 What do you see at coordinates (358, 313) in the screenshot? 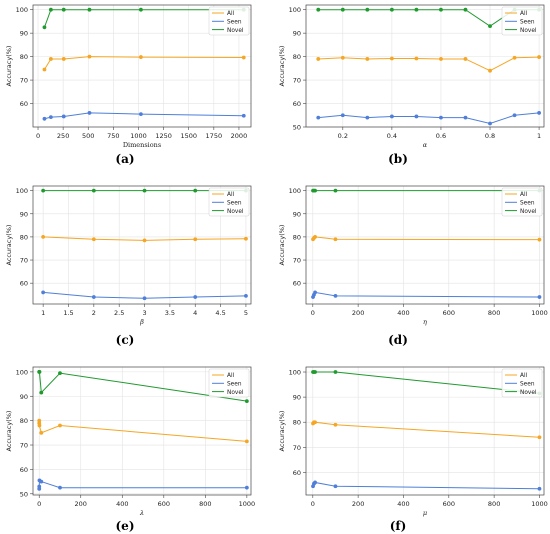
I see `x-tick-label: 200` at bounding box center [358, 313].